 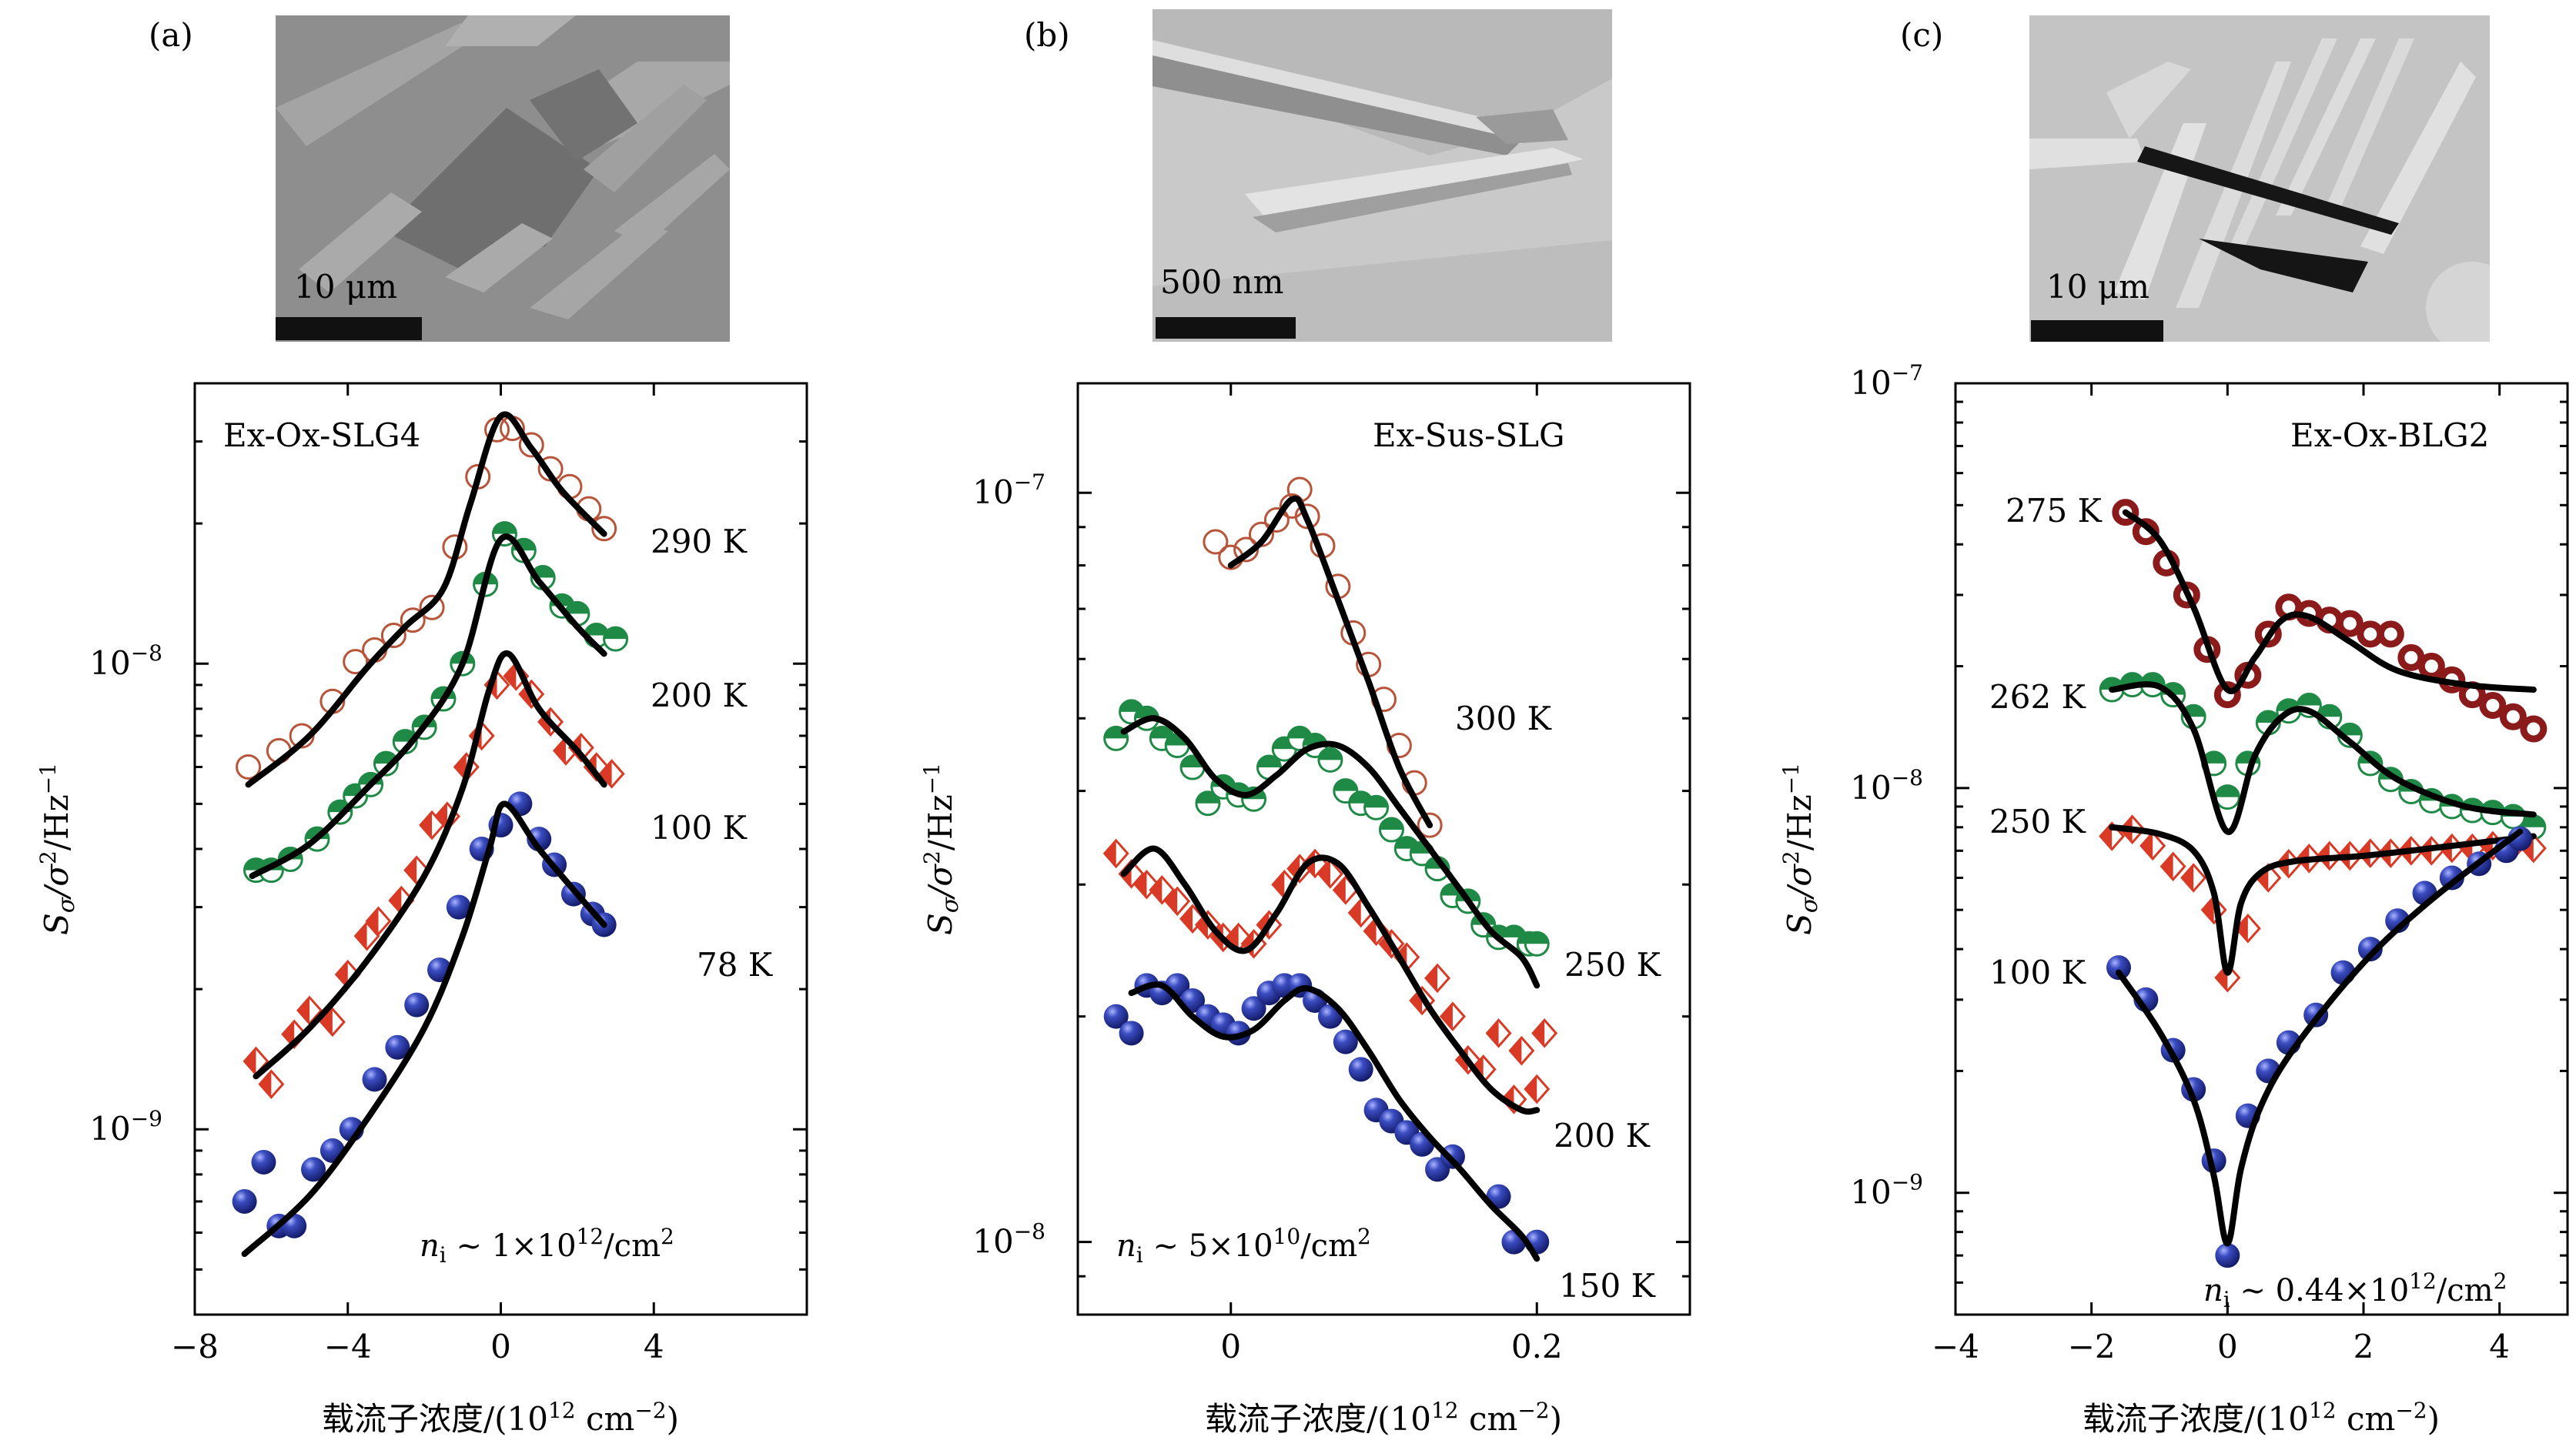 What do you see at coordinates (1445, 1410) in the screenshot?
I see `x-axis-label-b-exp: 12` at bounding box center [1445, 1410].